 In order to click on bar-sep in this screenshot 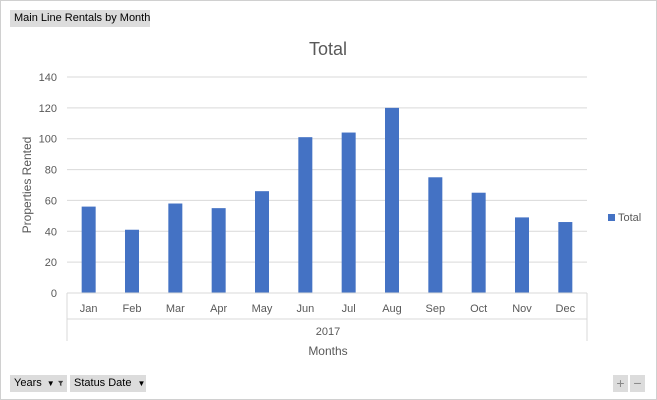, I will do `click(435, 235)`.